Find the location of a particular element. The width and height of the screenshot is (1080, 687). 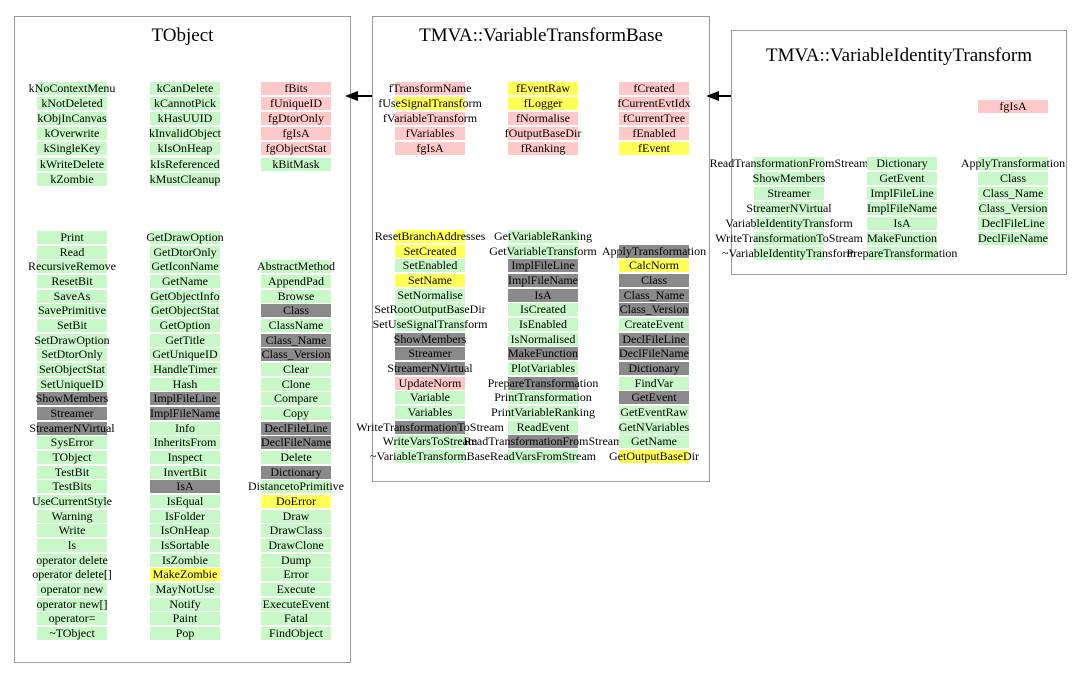

method-cell: Read is located at coordinates (72, 252).